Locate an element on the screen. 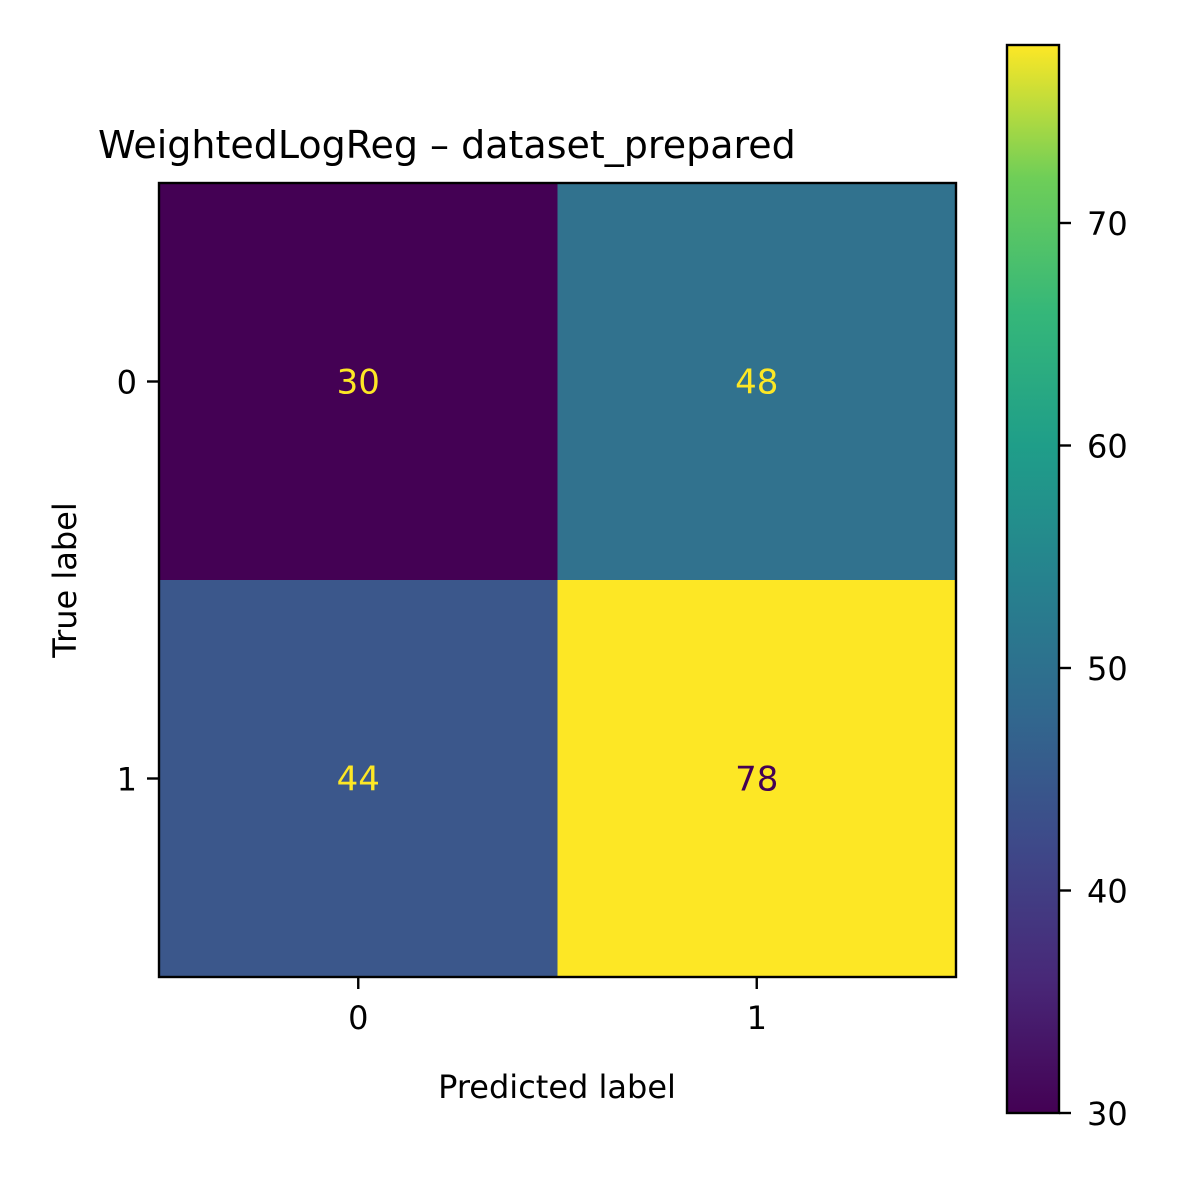 Image resolution: width=1200 pixels, height=1200 pixels. cell-value-label: 44 is located at coordinates (358, 780).